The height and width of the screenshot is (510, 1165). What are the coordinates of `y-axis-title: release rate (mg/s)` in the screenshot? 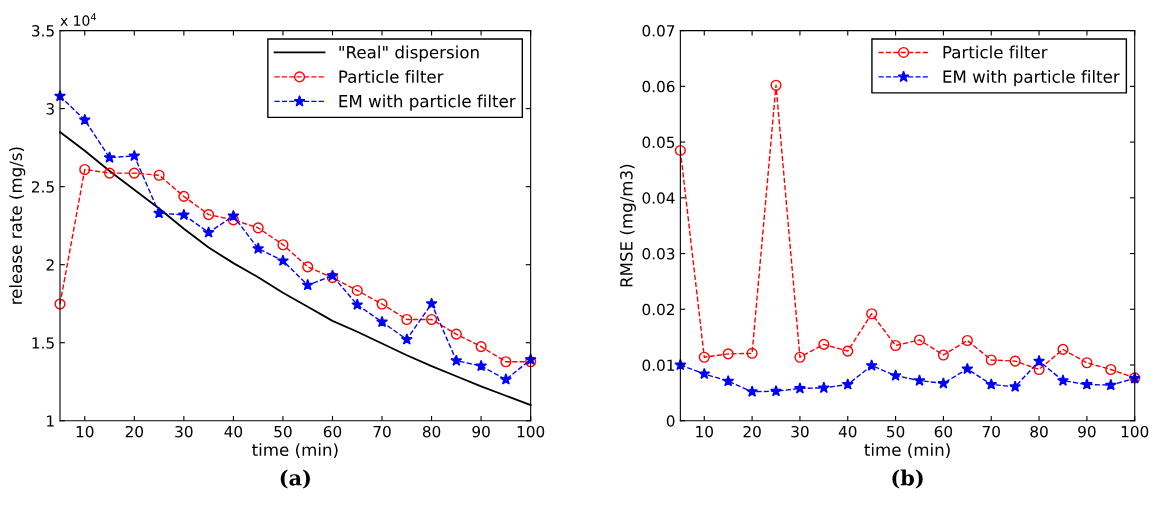 It's located at (17, 225).